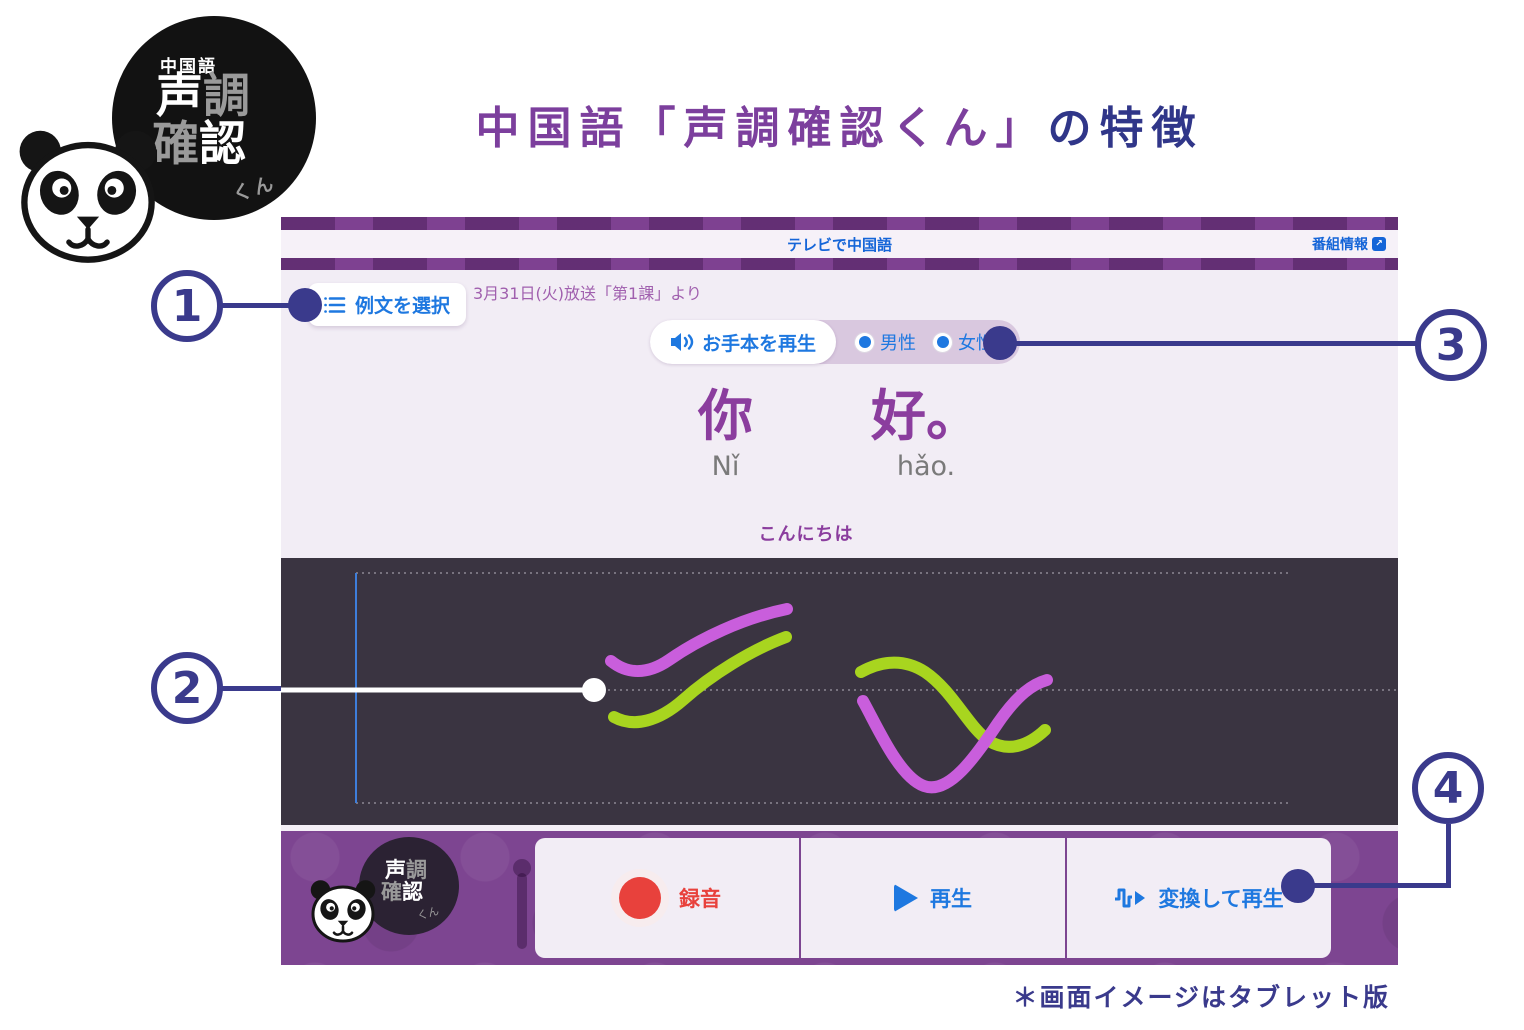  I want to click on radio-male: 男性, so click(885, 342).